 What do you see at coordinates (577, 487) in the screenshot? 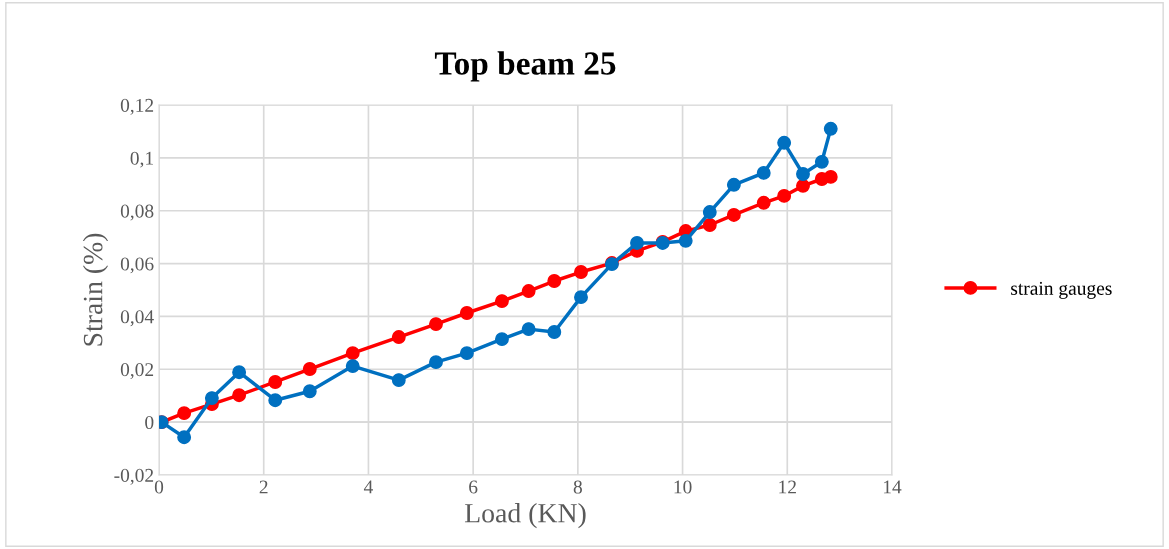
I see `x-tick-label: 8` at bounding box center [577, 487].